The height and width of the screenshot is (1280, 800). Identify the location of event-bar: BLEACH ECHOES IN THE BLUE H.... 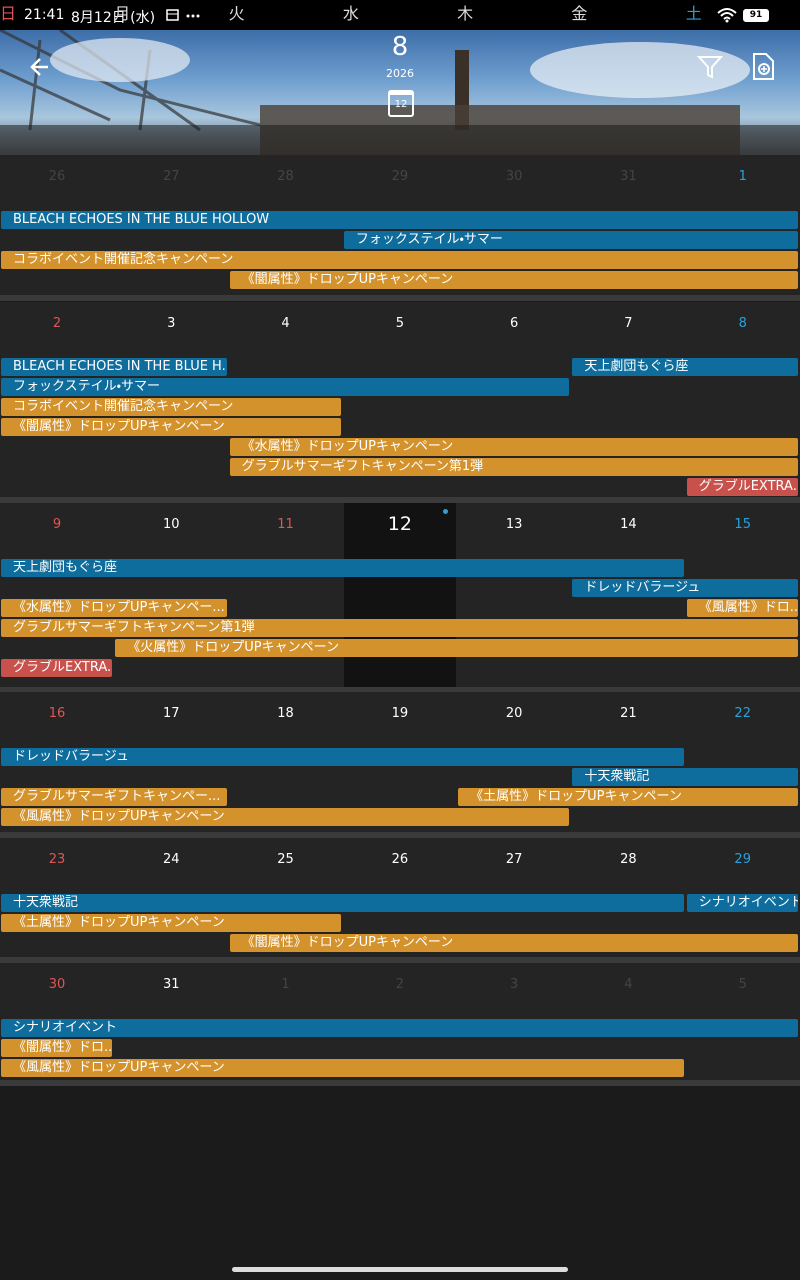
(114, 367).